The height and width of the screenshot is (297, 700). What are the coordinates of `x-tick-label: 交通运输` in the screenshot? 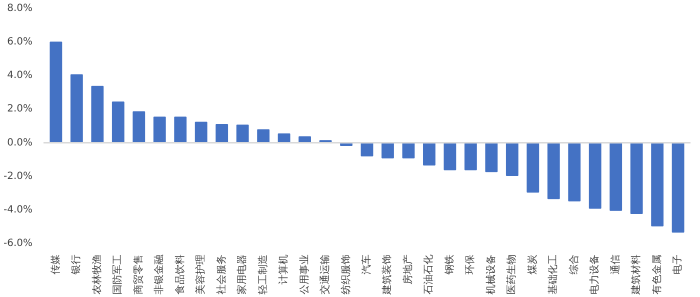 It's located at (325, 274).